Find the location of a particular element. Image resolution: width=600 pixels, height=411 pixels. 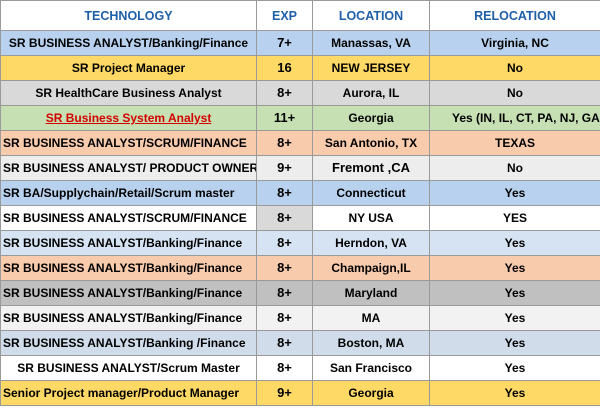

cell-location: Boston, MA is located at coordinates (371, 343).